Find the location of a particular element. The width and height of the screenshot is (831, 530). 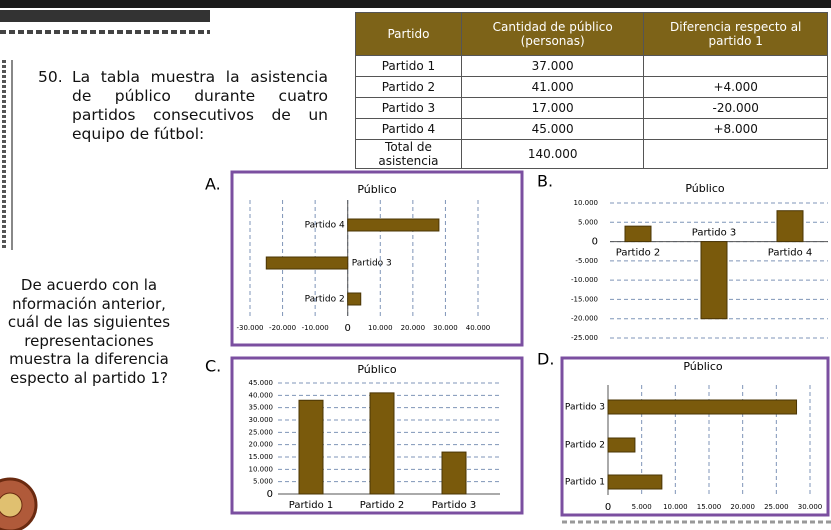

y-tick-label: 45.000 is located at coordinates (261, 383).